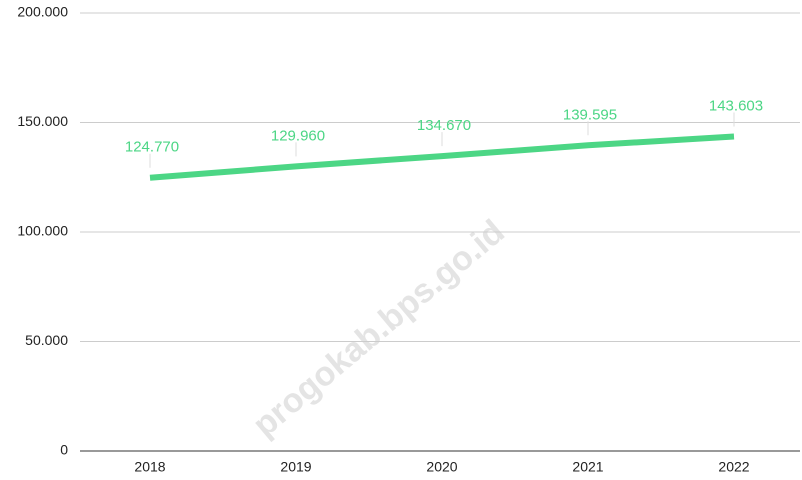 This screenshot has width=802, height=480. What do you see at coordinates (587, 467) in the screenshot?
I see `x-tick-label: 2021` at bounding box center [587, 467].